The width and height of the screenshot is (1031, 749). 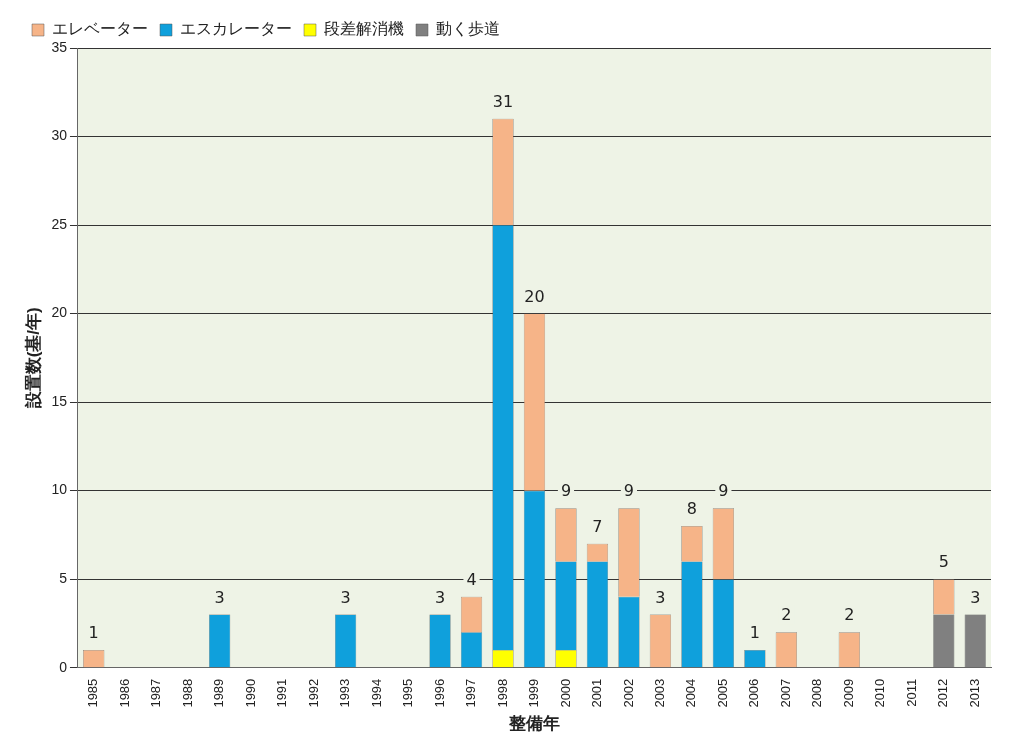 I want to click on x-tick-label: 1998, so click(x=502, y=693).